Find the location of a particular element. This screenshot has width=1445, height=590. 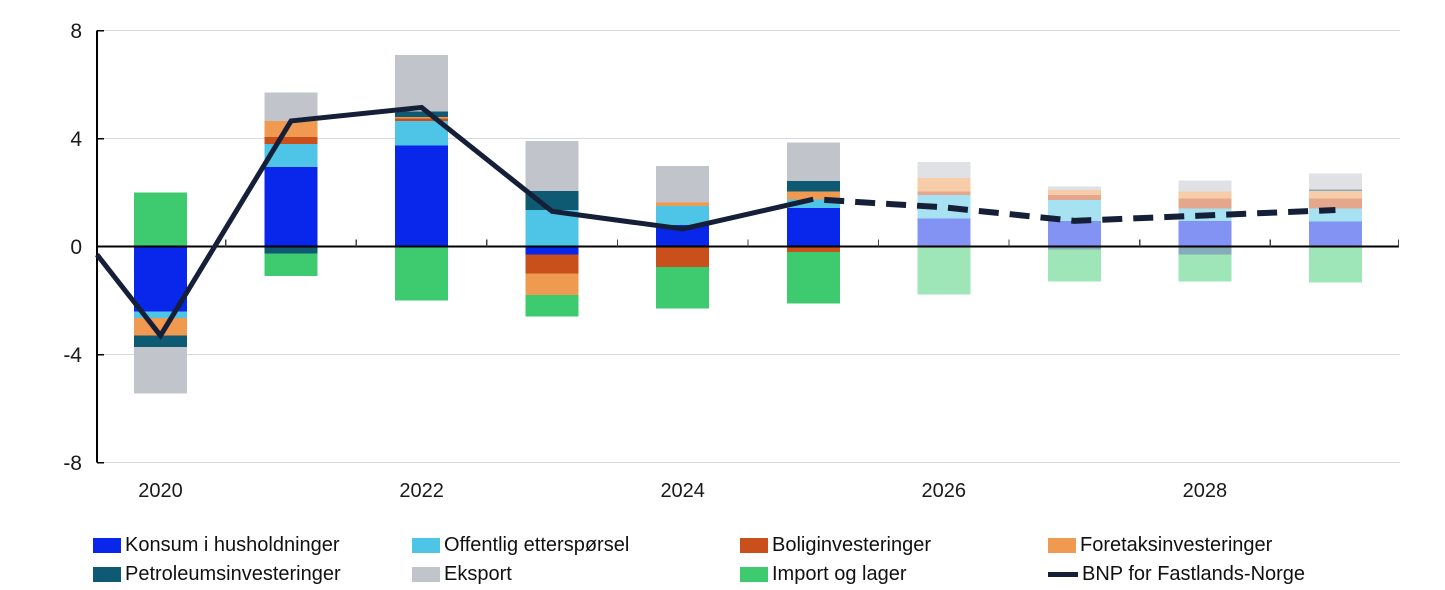

bar-boliginvesteringer-2021 is located at coordinates (291, 140).